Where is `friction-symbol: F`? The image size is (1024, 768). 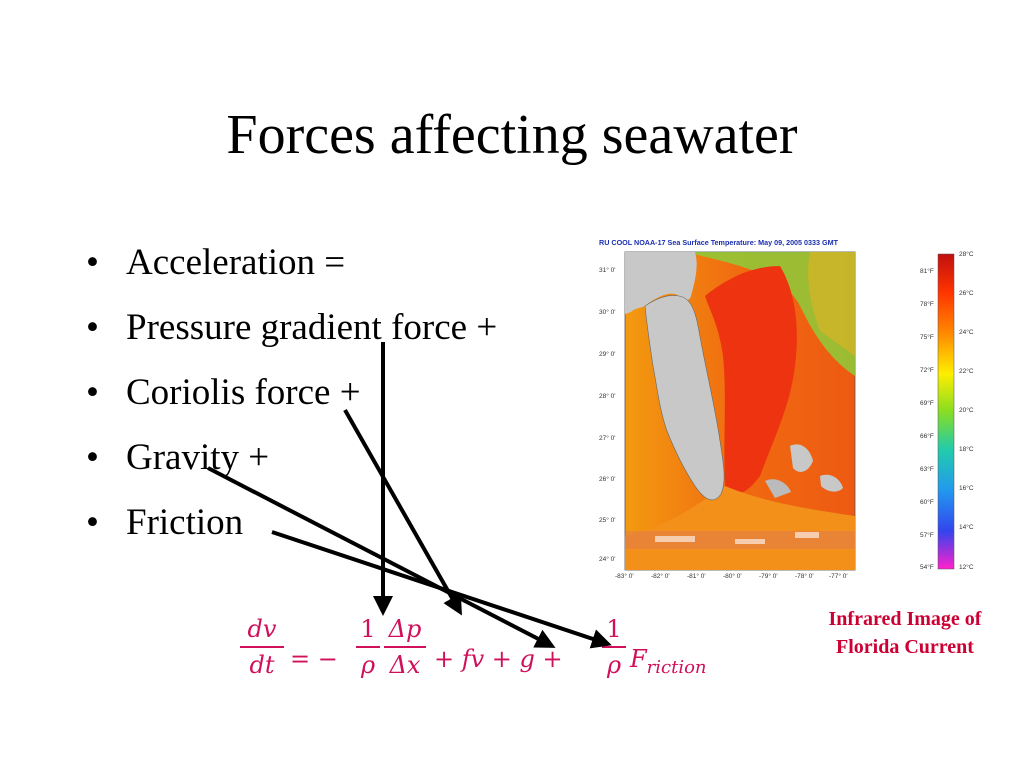
friction-symbol: F is located at coordinates (638, 659).